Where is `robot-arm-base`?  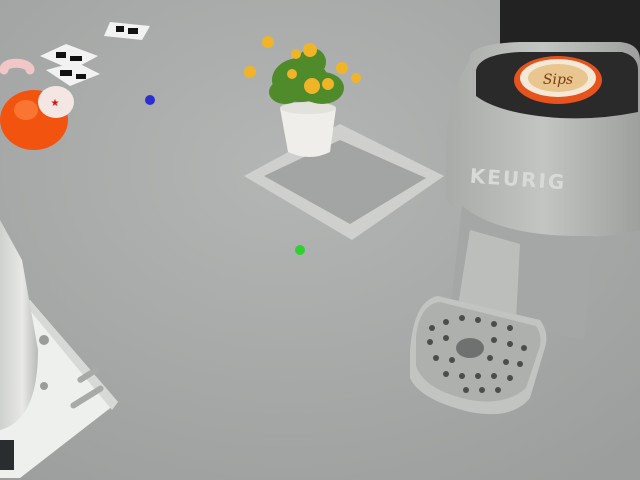
robot-arm-base is located at coordinates (59, 349).